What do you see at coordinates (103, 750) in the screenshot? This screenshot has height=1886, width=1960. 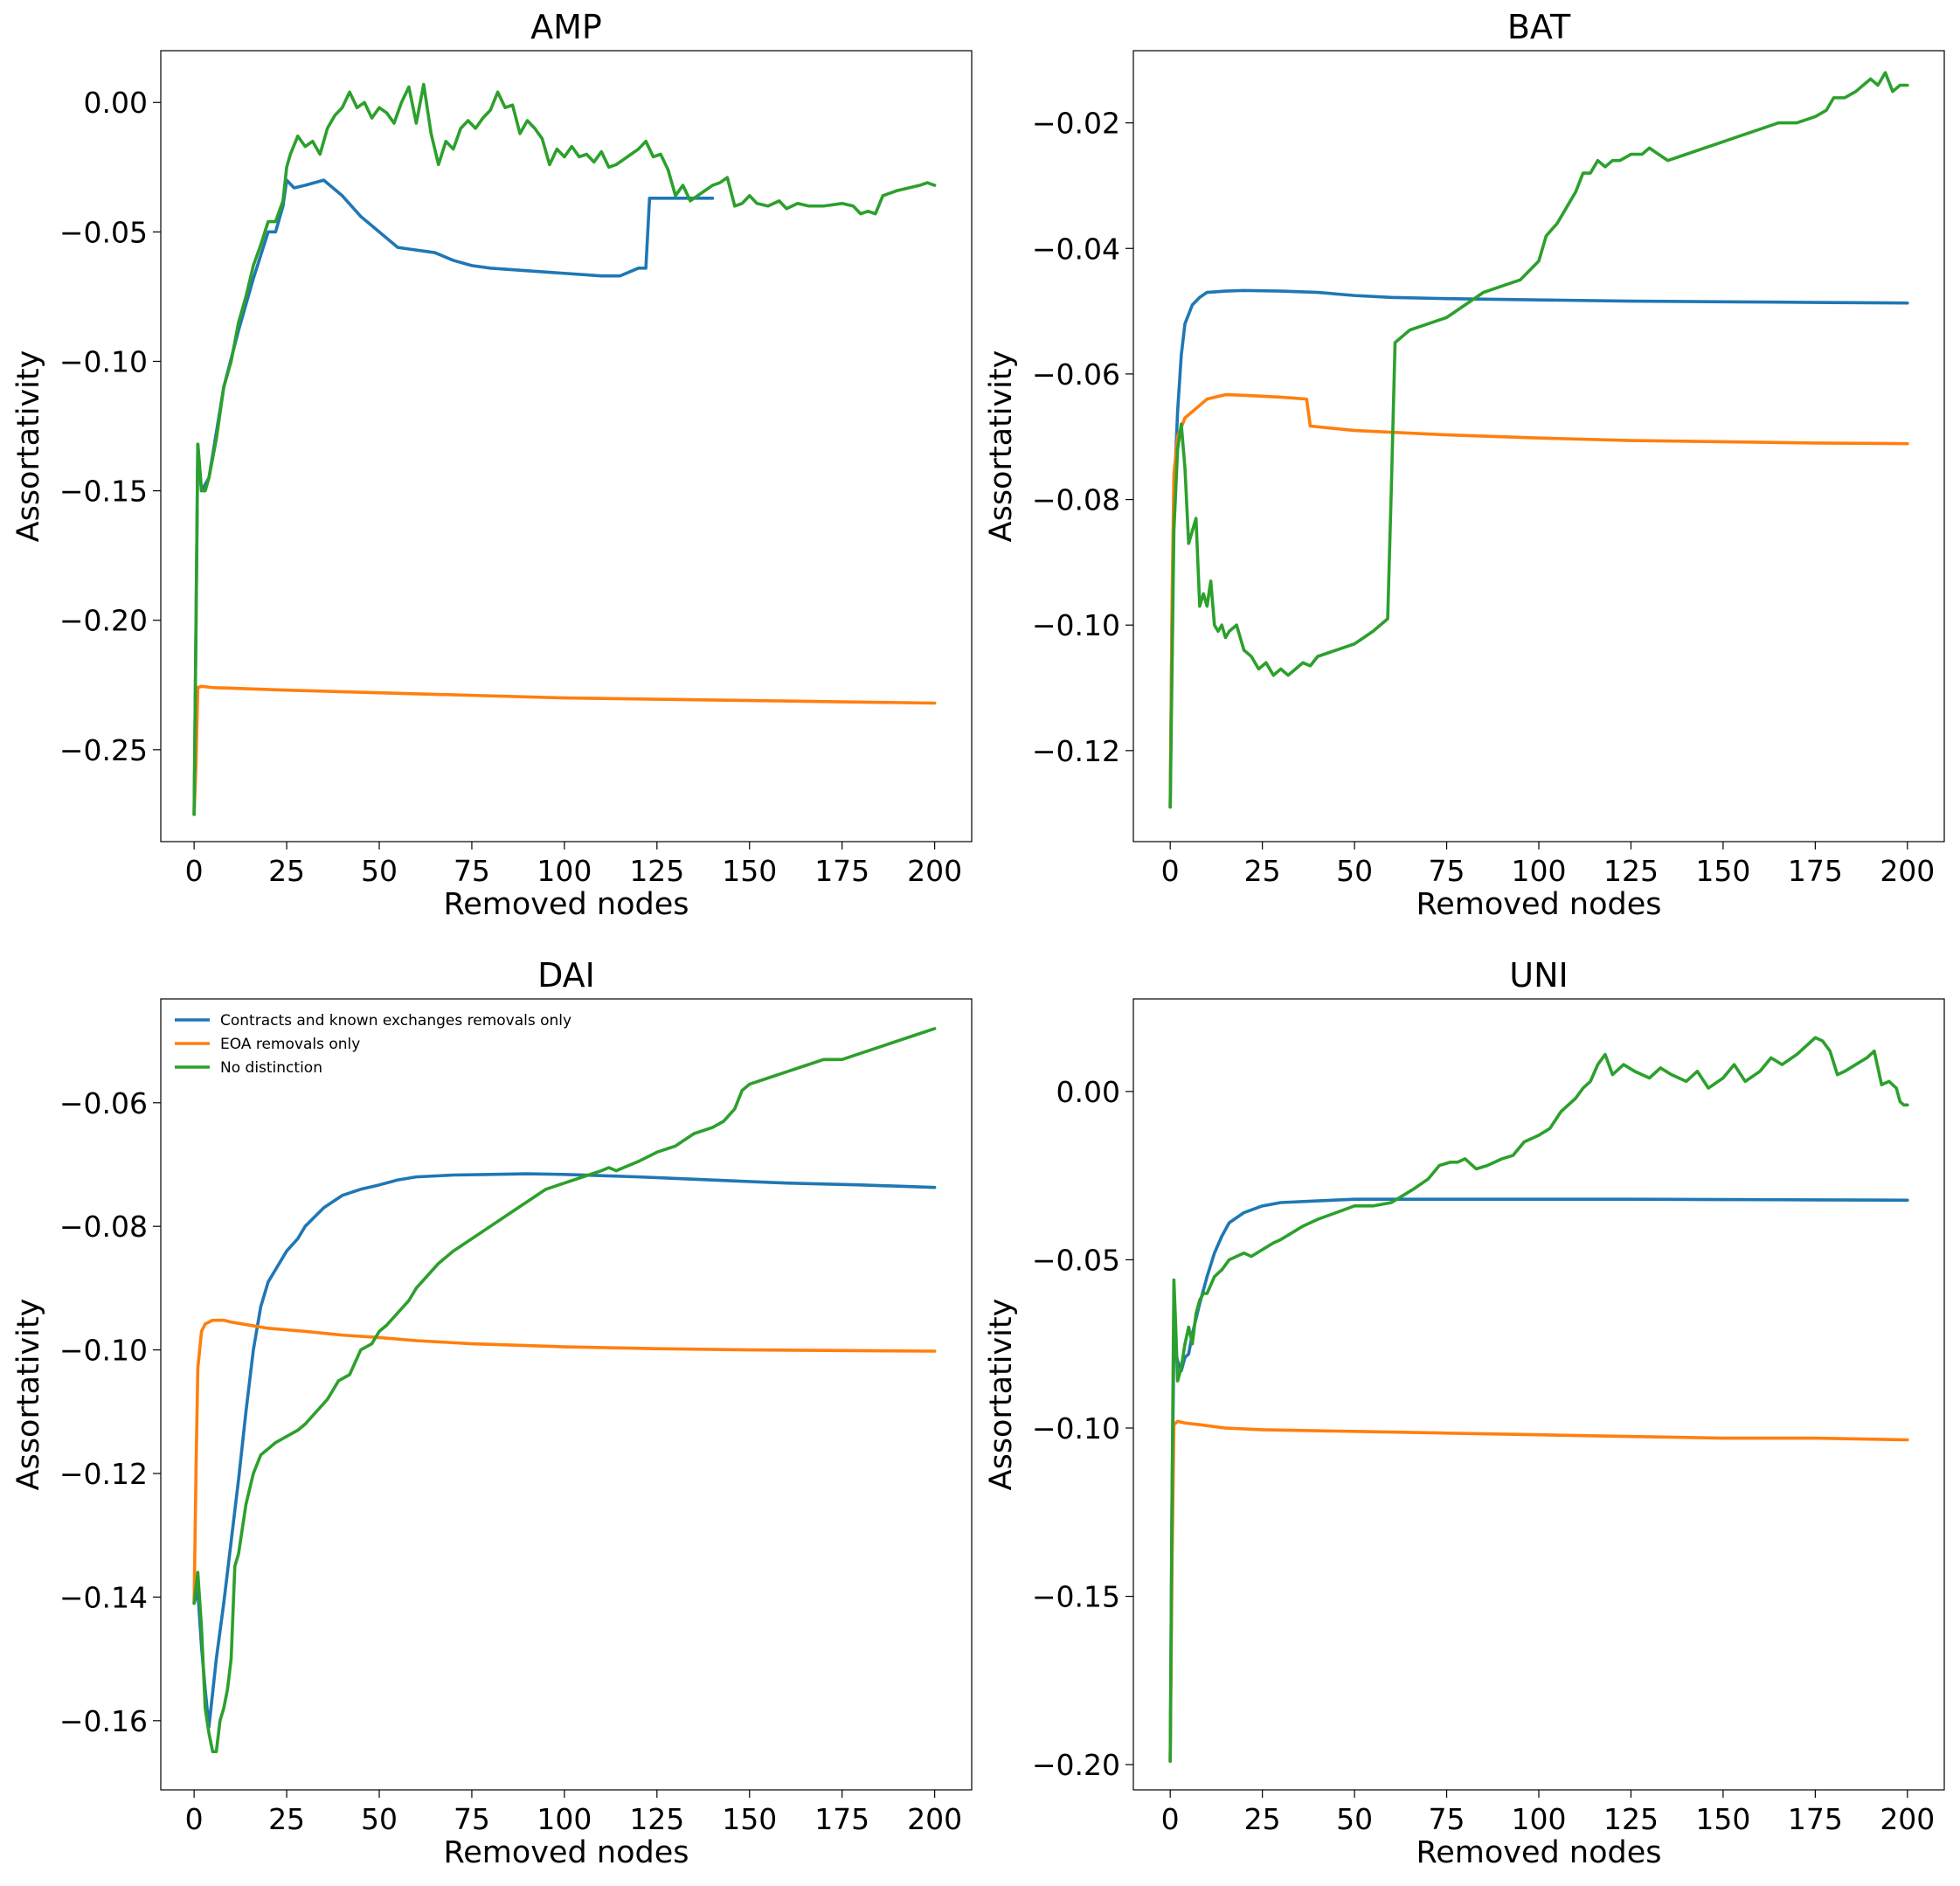 I see `amp-y-tick-label: −0.25` at bounding box center [103, 750].